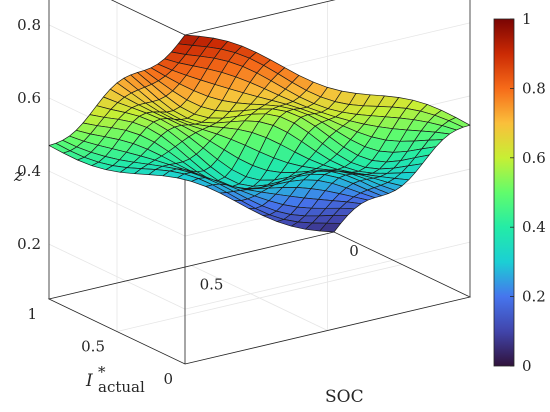 This screenshot has width=550, height=412. I want to click on colorbar-gradient, so click(504, 192).